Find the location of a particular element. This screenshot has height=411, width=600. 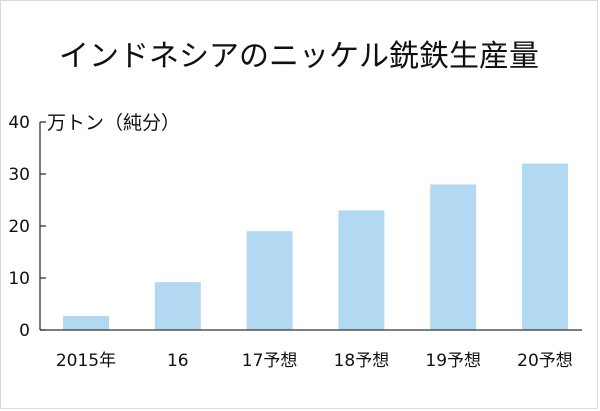

y-tick-label: 0 is located at coordinates (24, 331).